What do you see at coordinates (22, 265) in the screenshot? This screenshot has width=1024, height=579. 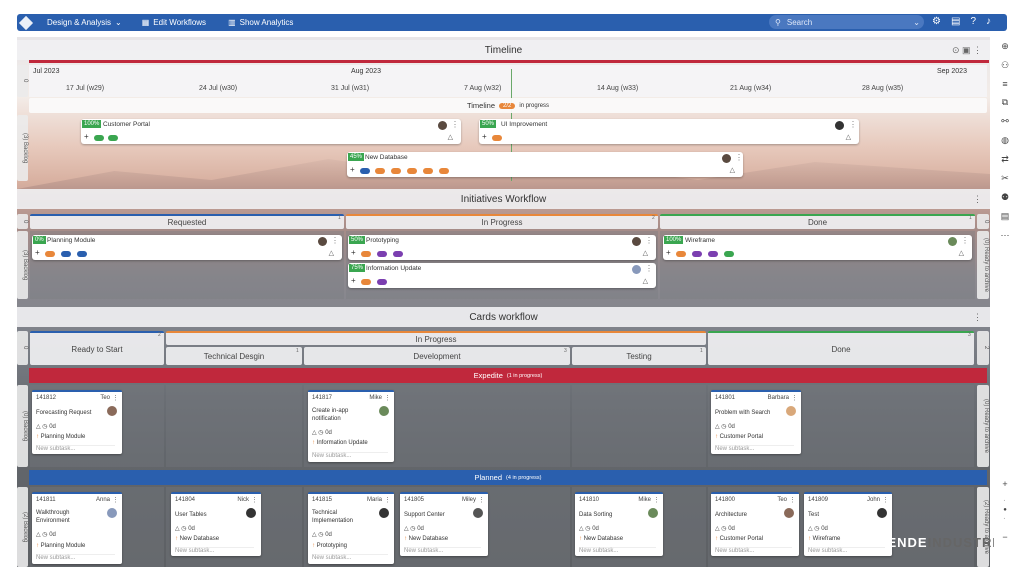 I see `initiatives-backlog-lane: (3) Backlog` at bounding box center [22, 265].